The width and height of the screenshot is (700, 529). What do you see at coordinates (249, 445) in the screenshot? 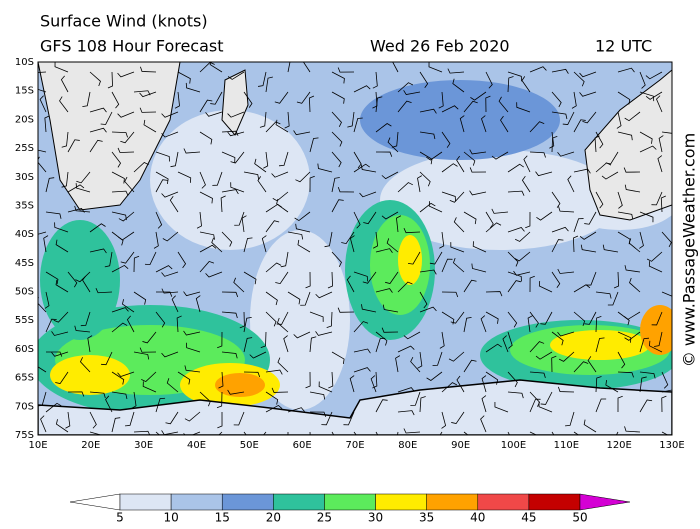
I see `lon-label: 50E` at bounding box center [249, 445].